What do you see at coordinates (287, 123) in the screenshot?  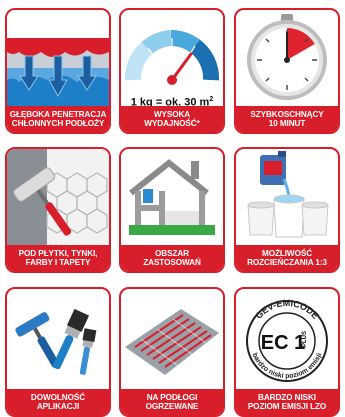 I see `caption-line: 10 MINUT` at bounding box center [287, 123].